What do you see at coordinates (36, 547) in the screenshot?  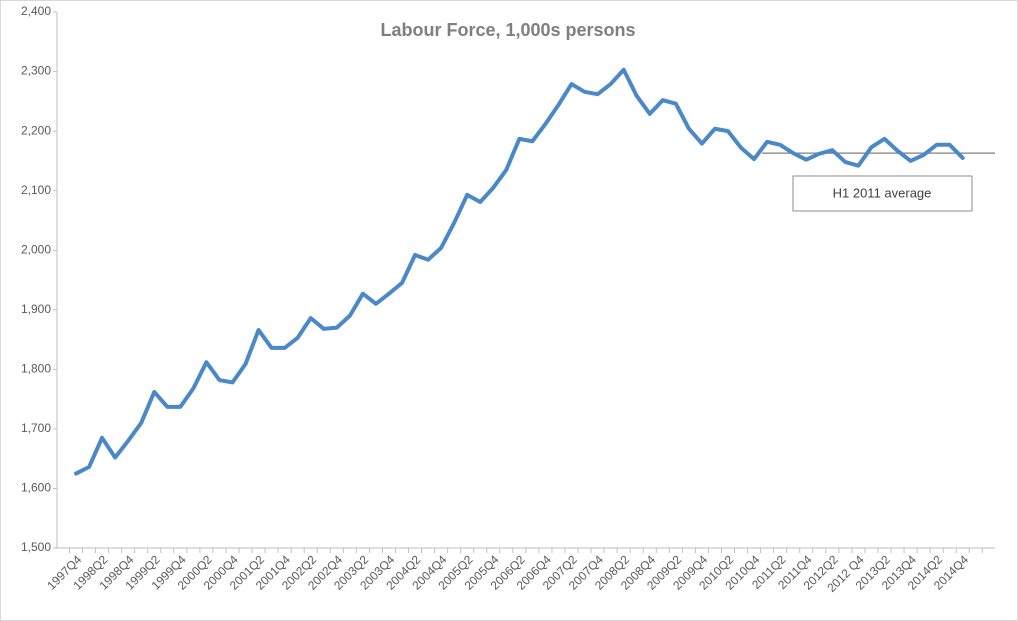 I see `y-tick-label: 1,500` at bounding box center [36, 547].